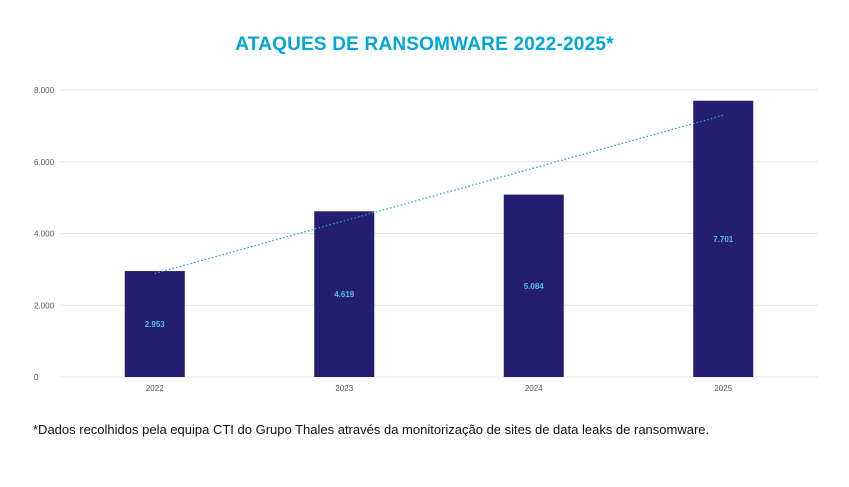 The height and width of the screenshot is (487, 849). I want to click on y-tick-label: 8.000, so click(44, 90).